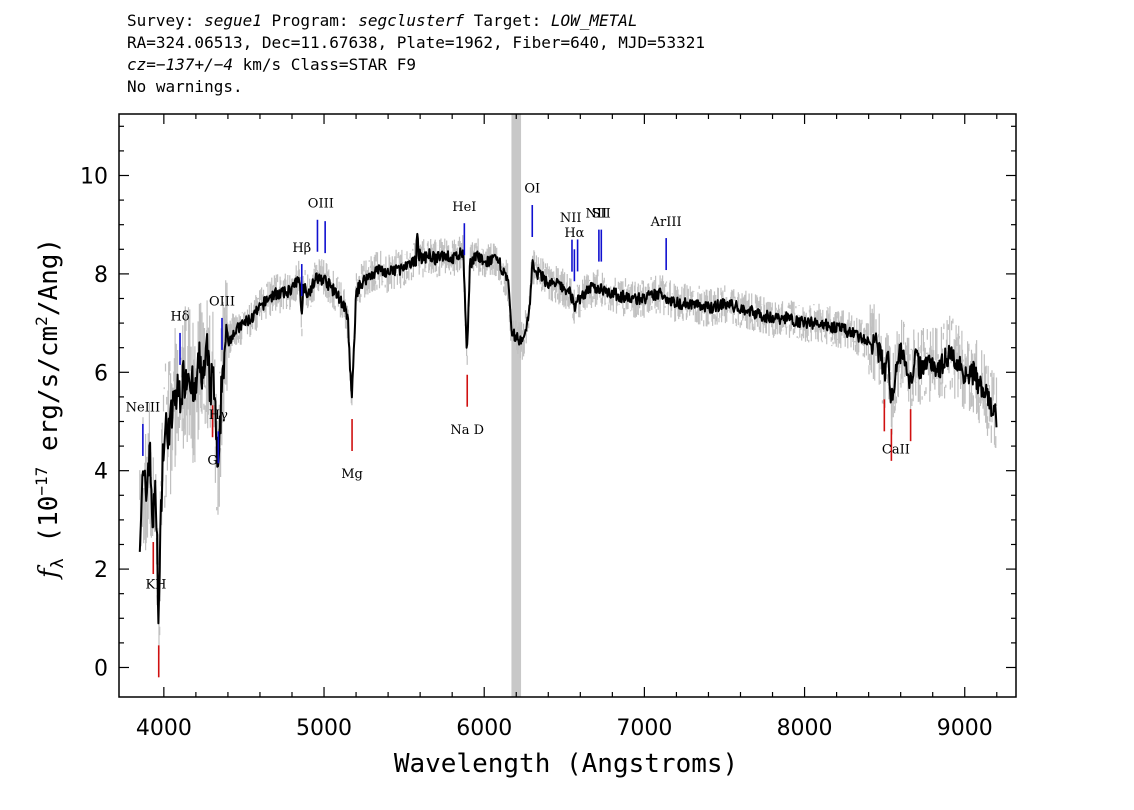  I want to click on spectral-line-label: SII, so click(601, 213).